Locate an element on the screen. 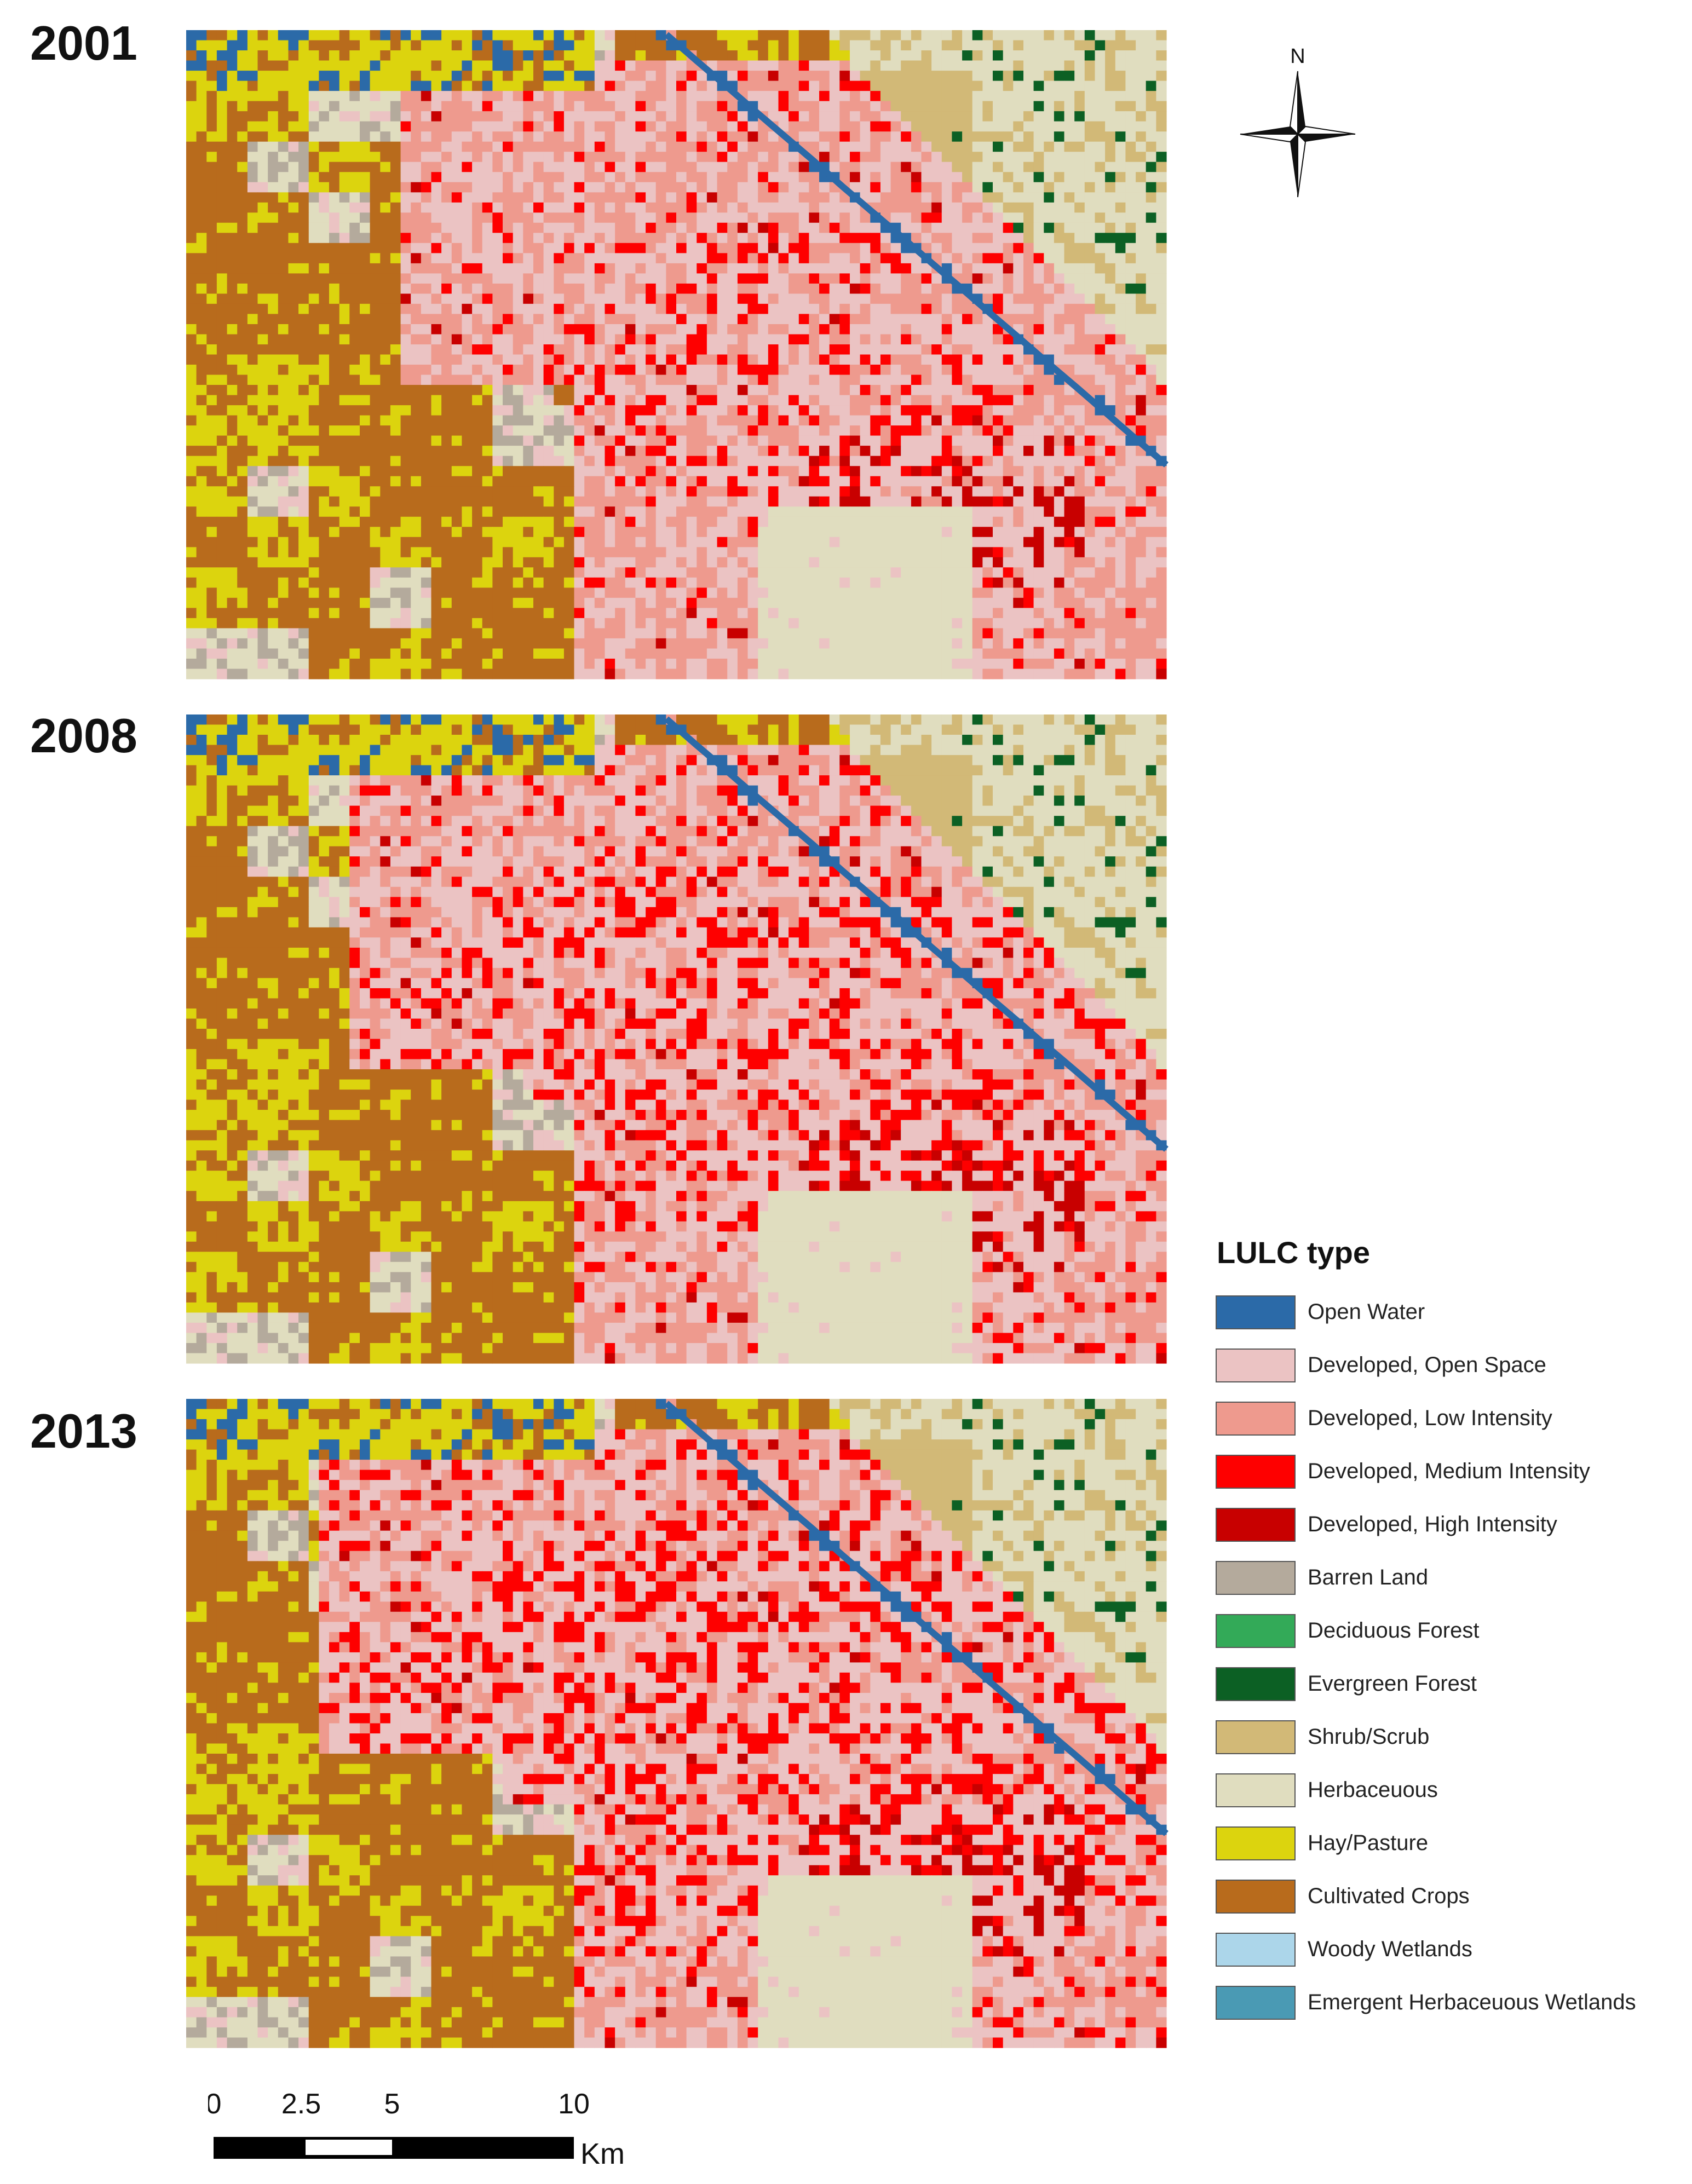 The width and height of the screenshot is (1692, 2184). scale-tick-5: 5 is located at coordinates (392, 2104).